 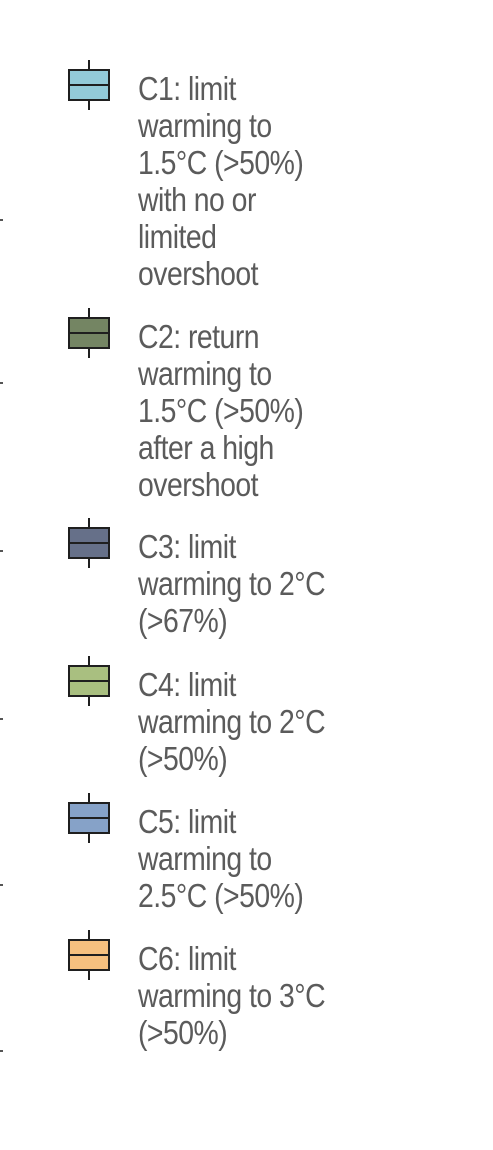 I want to click on legend-label-line: C4: limit, so click(x=187, y=684).